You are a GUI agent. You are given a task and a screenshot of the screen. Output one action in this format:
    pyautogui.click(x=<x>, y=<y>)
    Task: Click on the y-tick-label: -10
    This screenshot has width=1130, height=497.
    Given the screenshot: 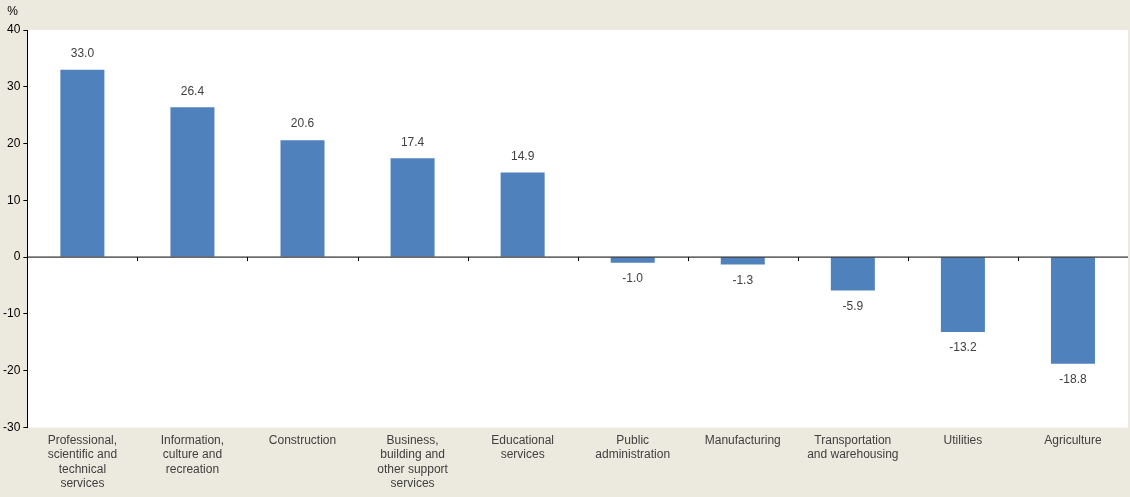 What is the action you would take?
    pyautogui.click(x=12, y=313)
    